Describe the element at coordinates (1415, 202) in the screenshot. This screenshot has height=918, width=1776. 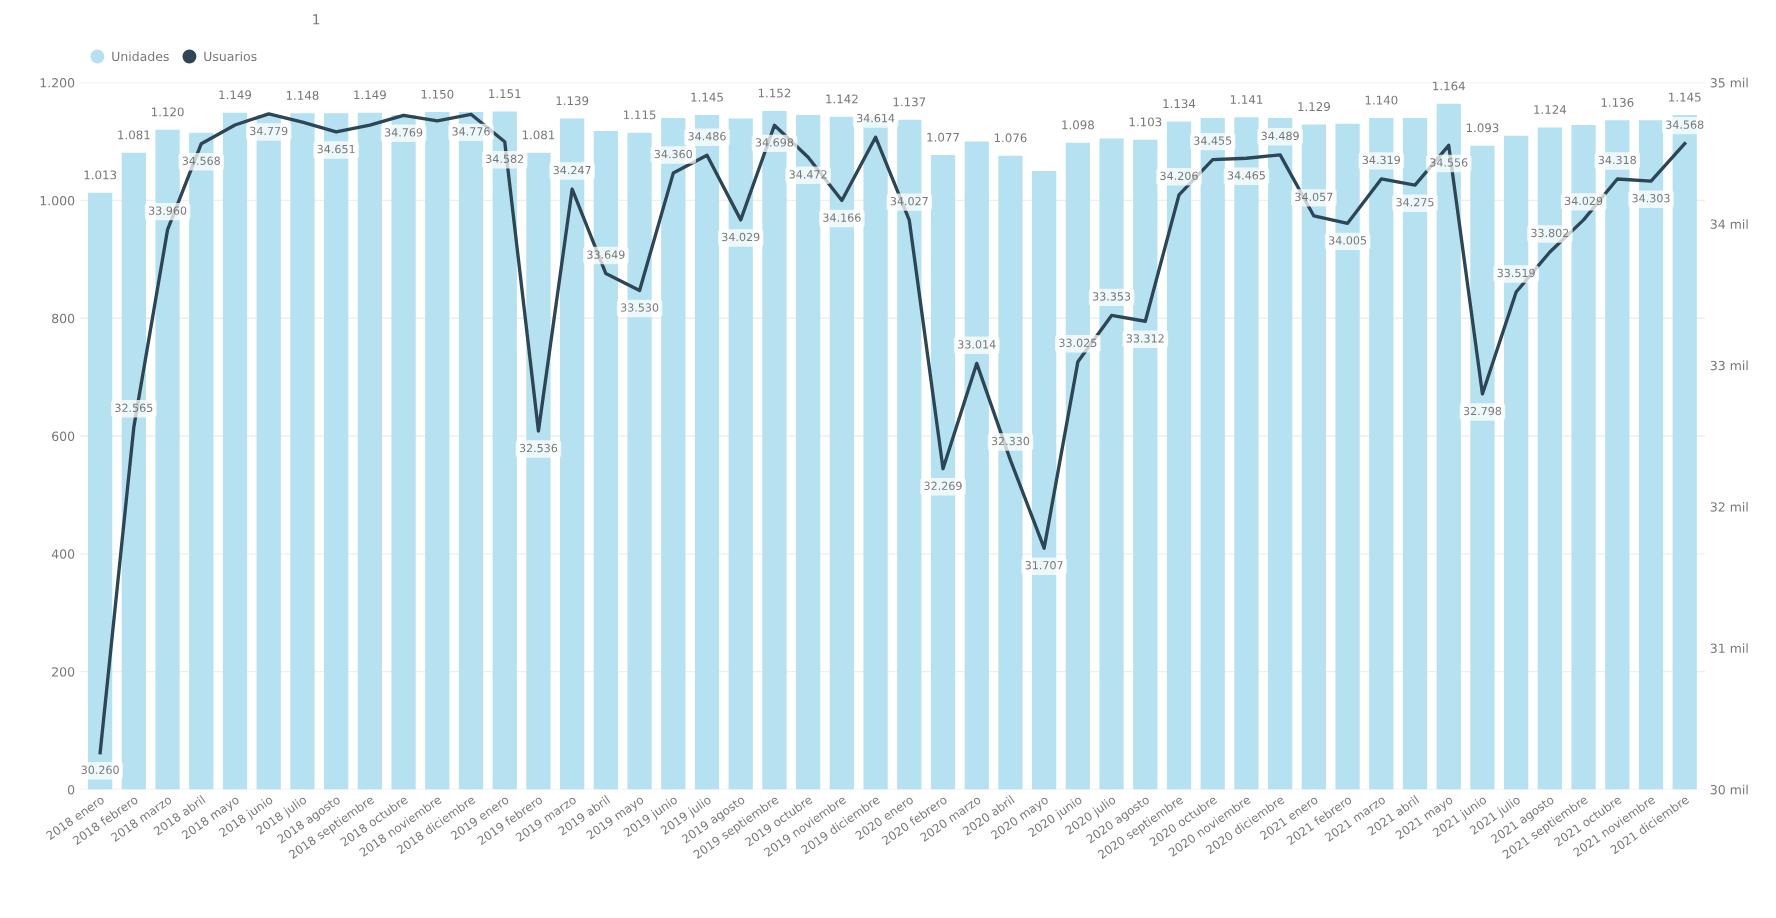
I see `data-label: 34.275` at that location.